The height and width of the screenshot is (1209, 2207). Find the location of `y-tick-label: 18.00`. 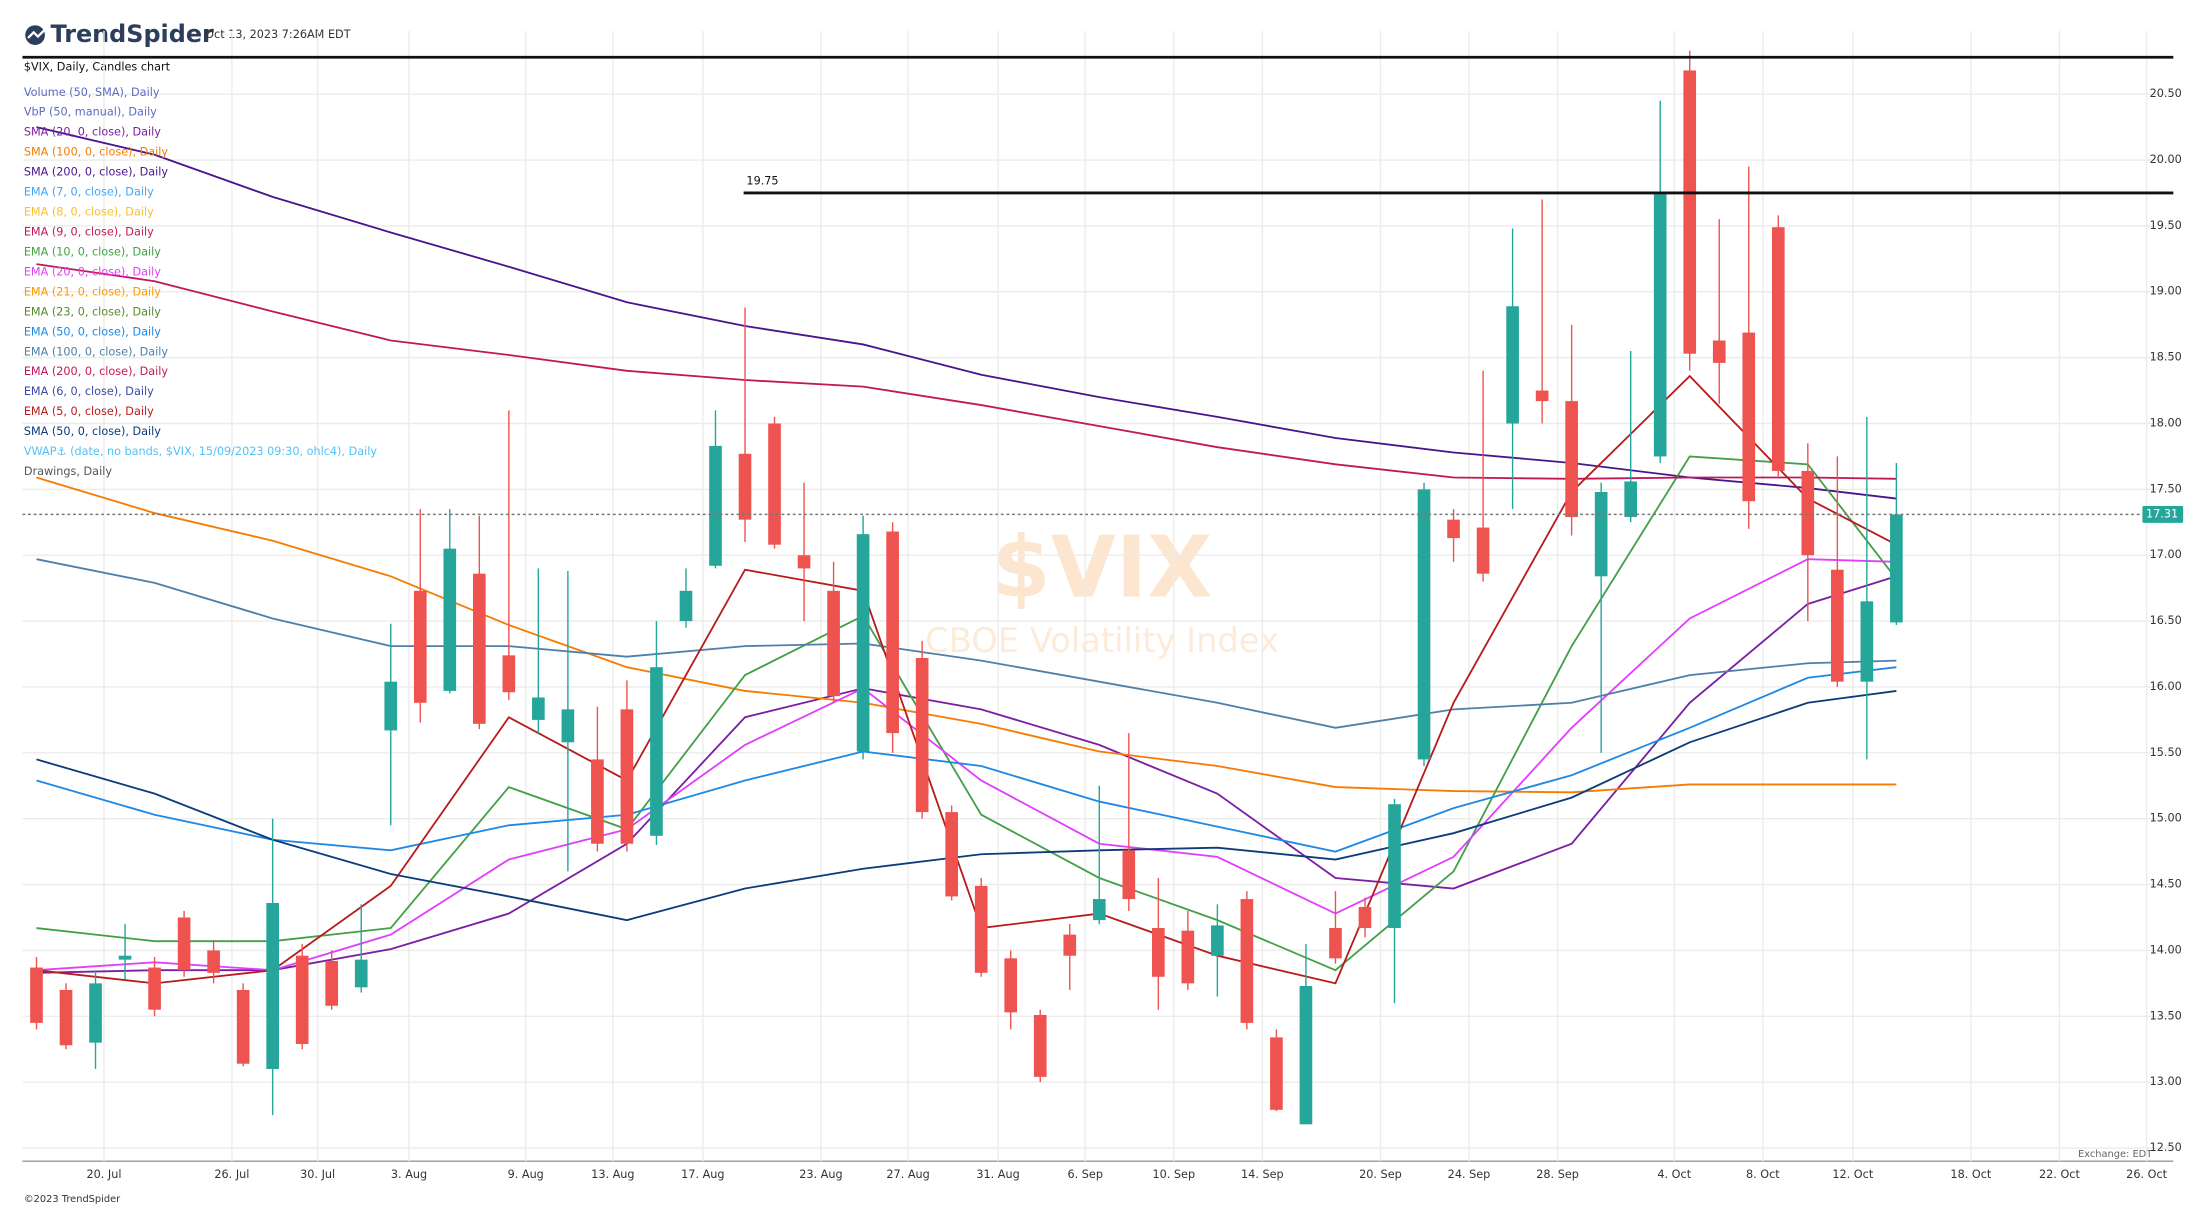

y-tick-label: 18.00 is located at coordinates (2166, 422).